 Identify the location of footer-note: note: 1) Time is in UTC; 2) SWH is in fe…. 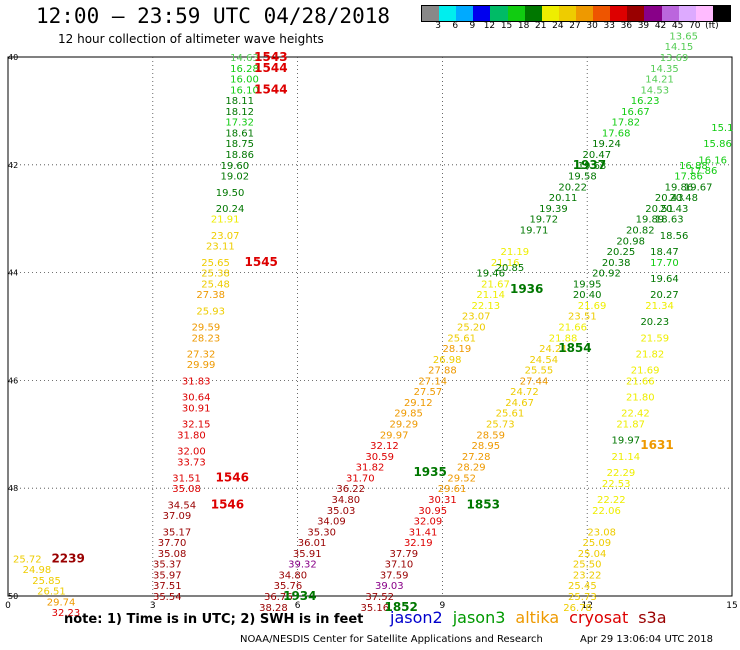
(214, 619).